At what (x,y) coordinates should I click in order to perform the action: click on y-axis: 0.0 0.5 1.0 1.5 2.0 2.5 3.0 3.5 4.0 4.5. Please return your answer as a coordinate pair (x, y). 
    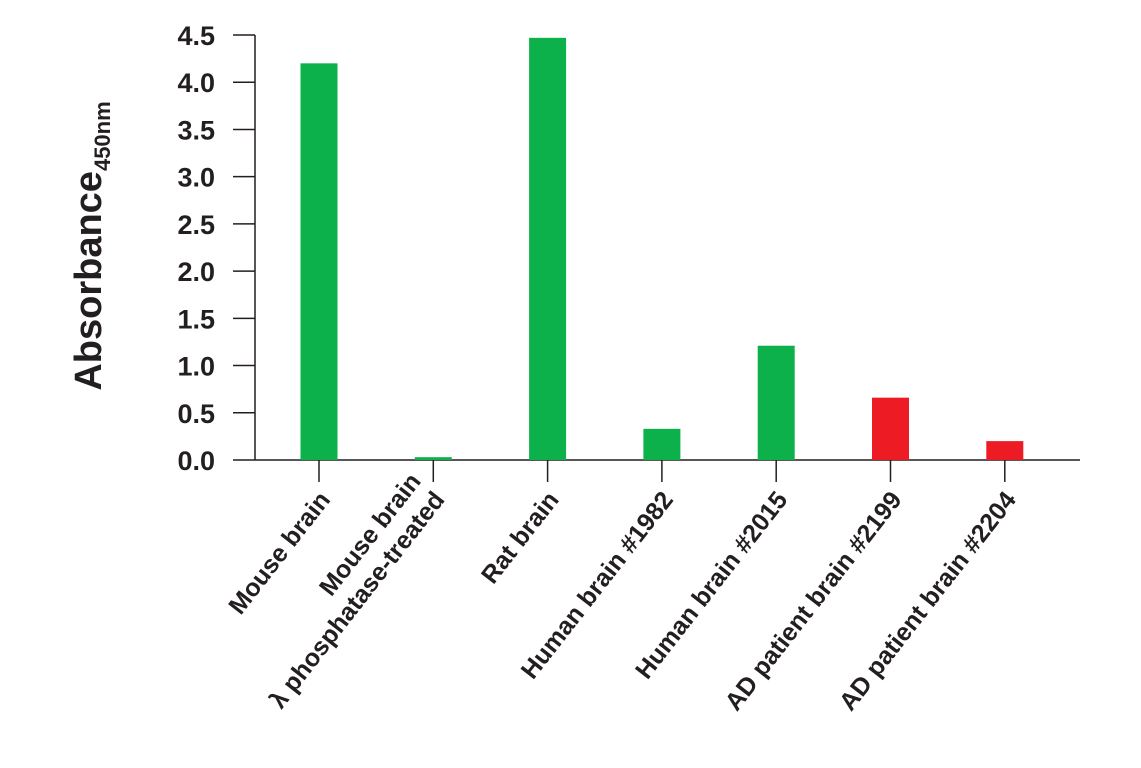
    Looking at the image, I should click on (216, 248).